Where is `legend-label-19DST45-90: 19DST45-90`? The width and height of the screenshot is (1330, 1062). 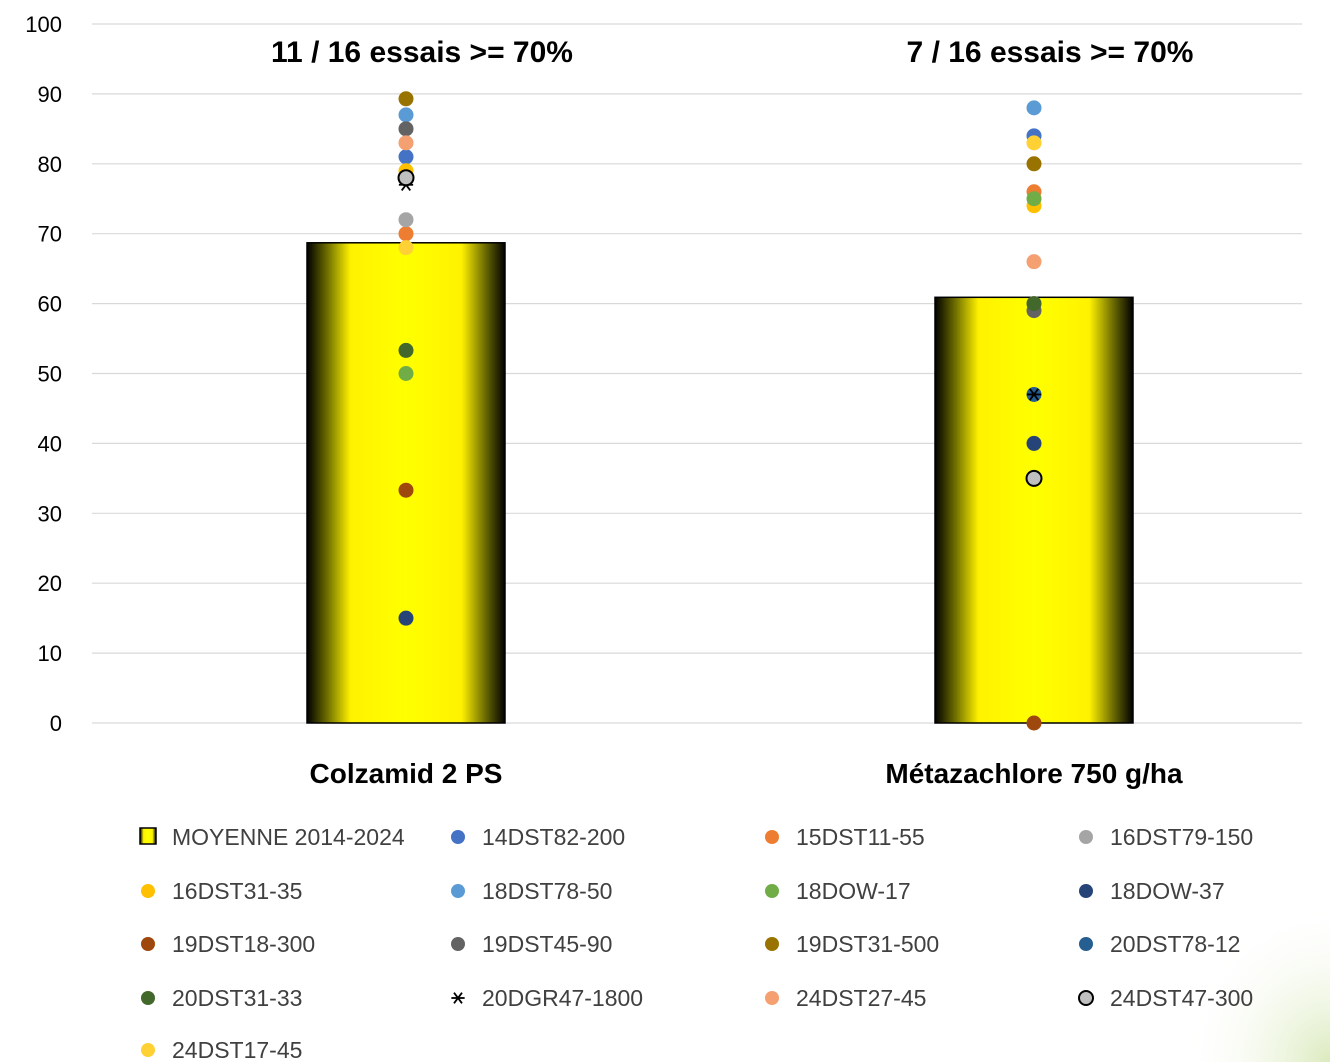 legend-label-19DST45-90: 19DST45-90 is located at coordinates (547, 944).